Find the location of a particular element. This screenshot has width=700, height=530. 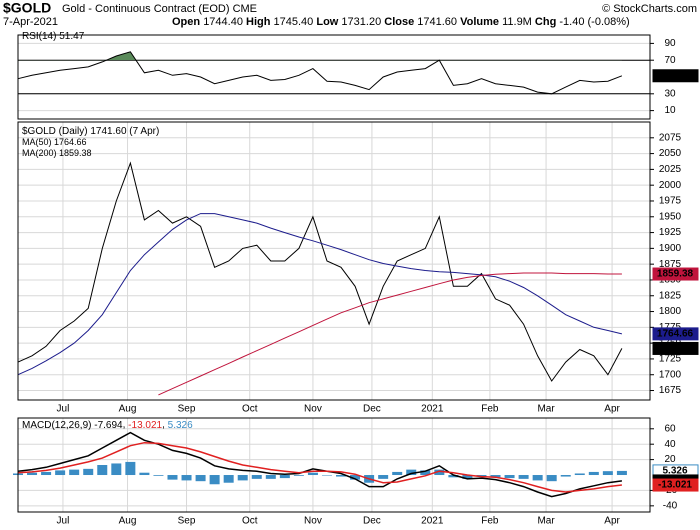

y-tick-label: 2050 is located at coordinates (670, 153).